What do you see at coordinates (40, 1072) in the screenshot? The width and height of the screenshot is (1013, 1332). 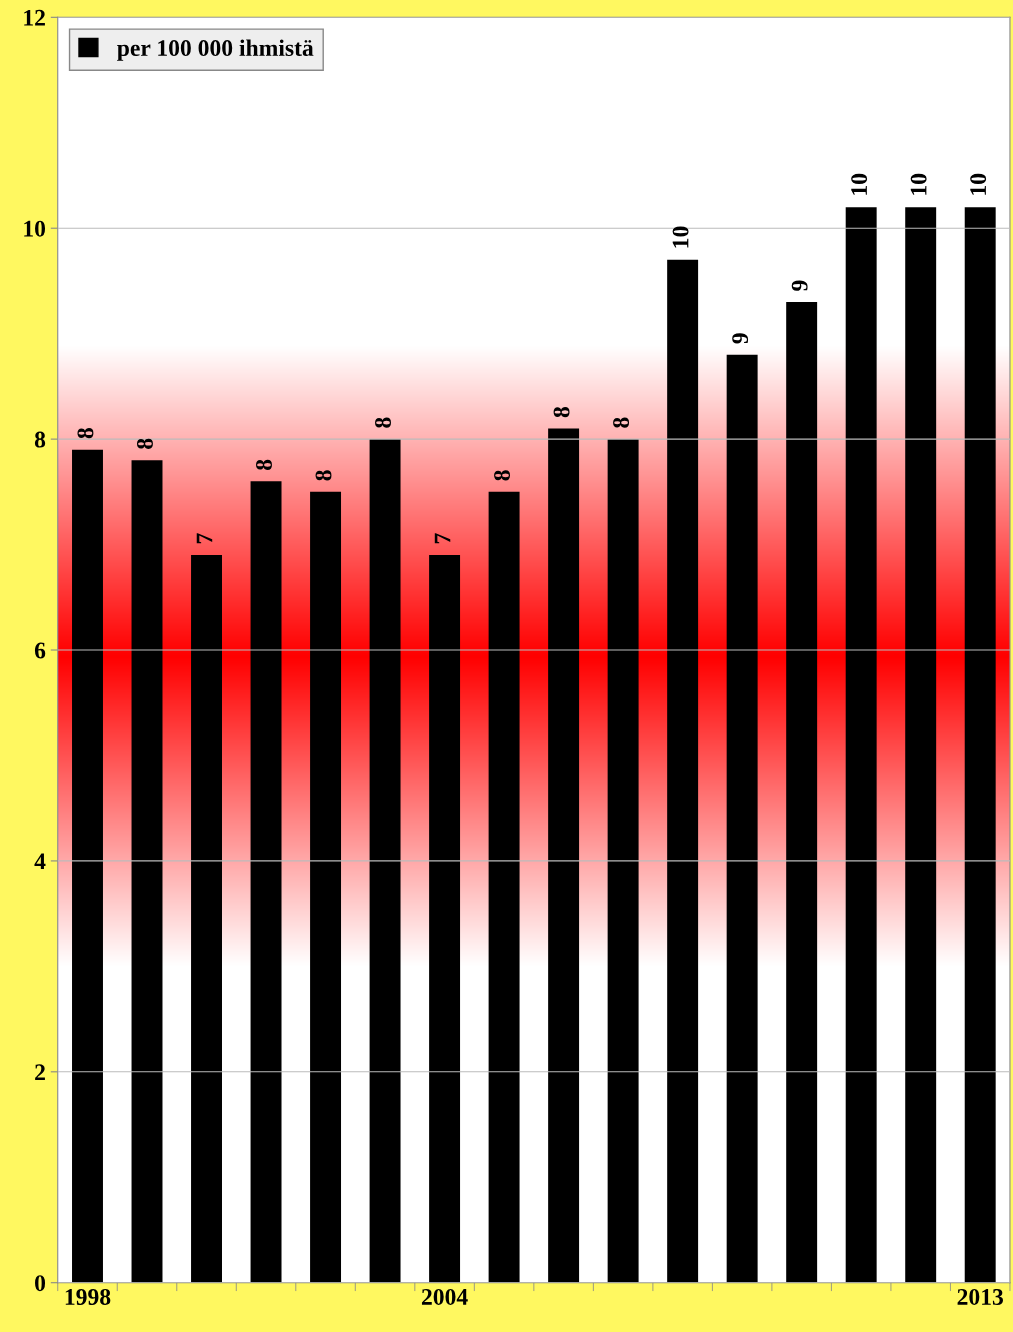 I see `y-tick-label: 2` at bounding box center [40, 1072].